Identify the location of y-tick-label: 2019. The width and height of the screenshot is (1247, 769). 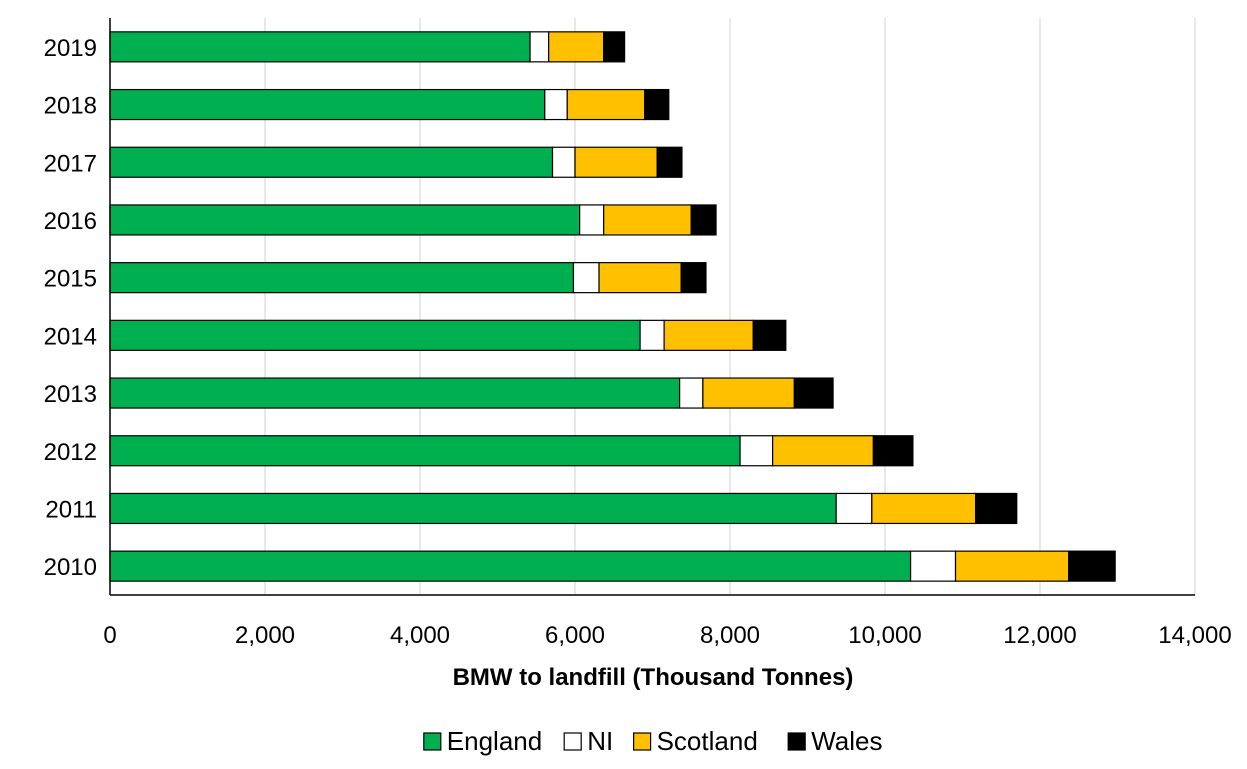
(70, 48).